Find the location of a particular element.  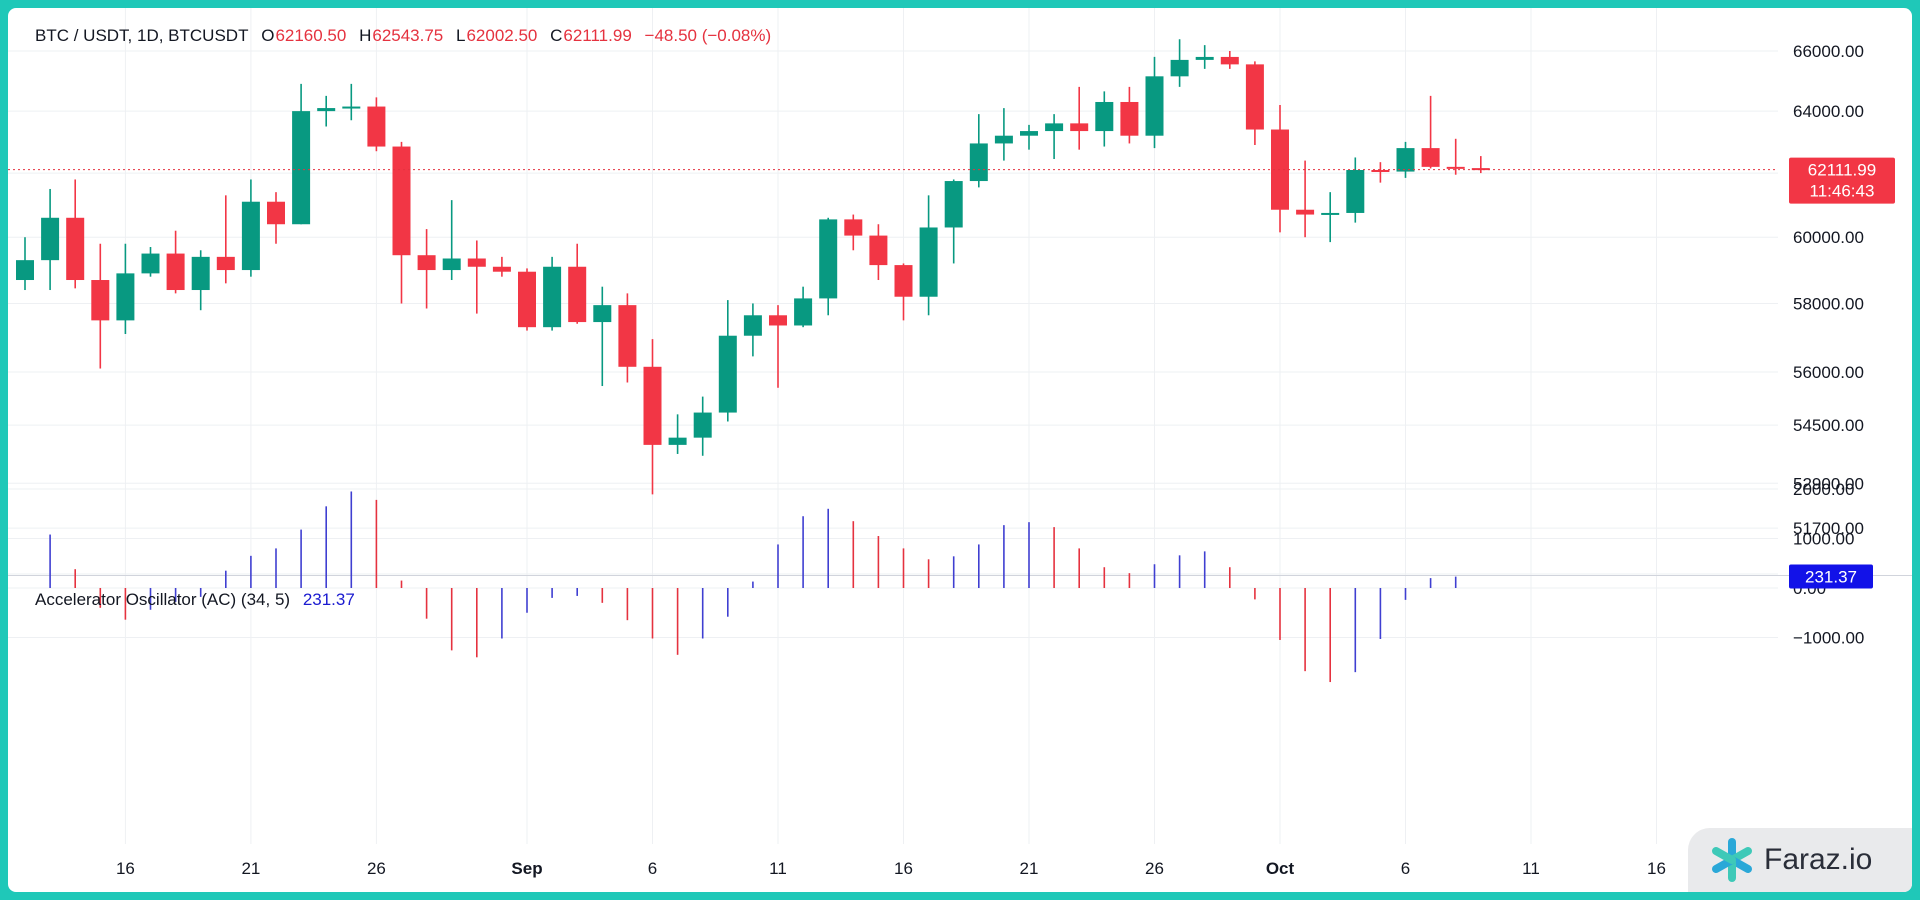

last-price-tag-value: 62111.99 is located at coordinates (1842, 170).